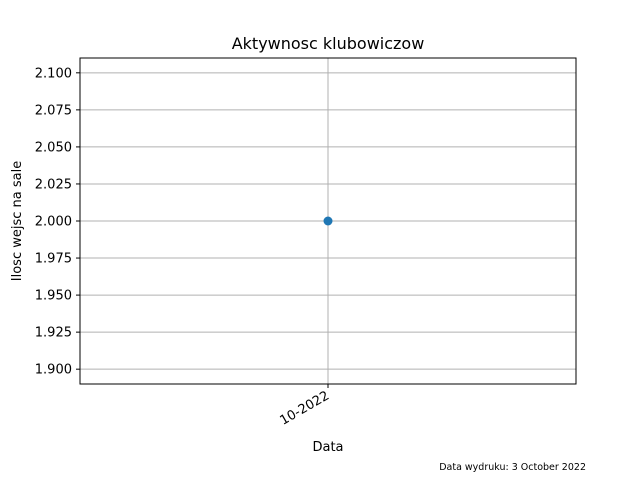  Describe the element at coordinates (53, 296) in the screenshot. I see `y-tick-label: 1.950` at that location.